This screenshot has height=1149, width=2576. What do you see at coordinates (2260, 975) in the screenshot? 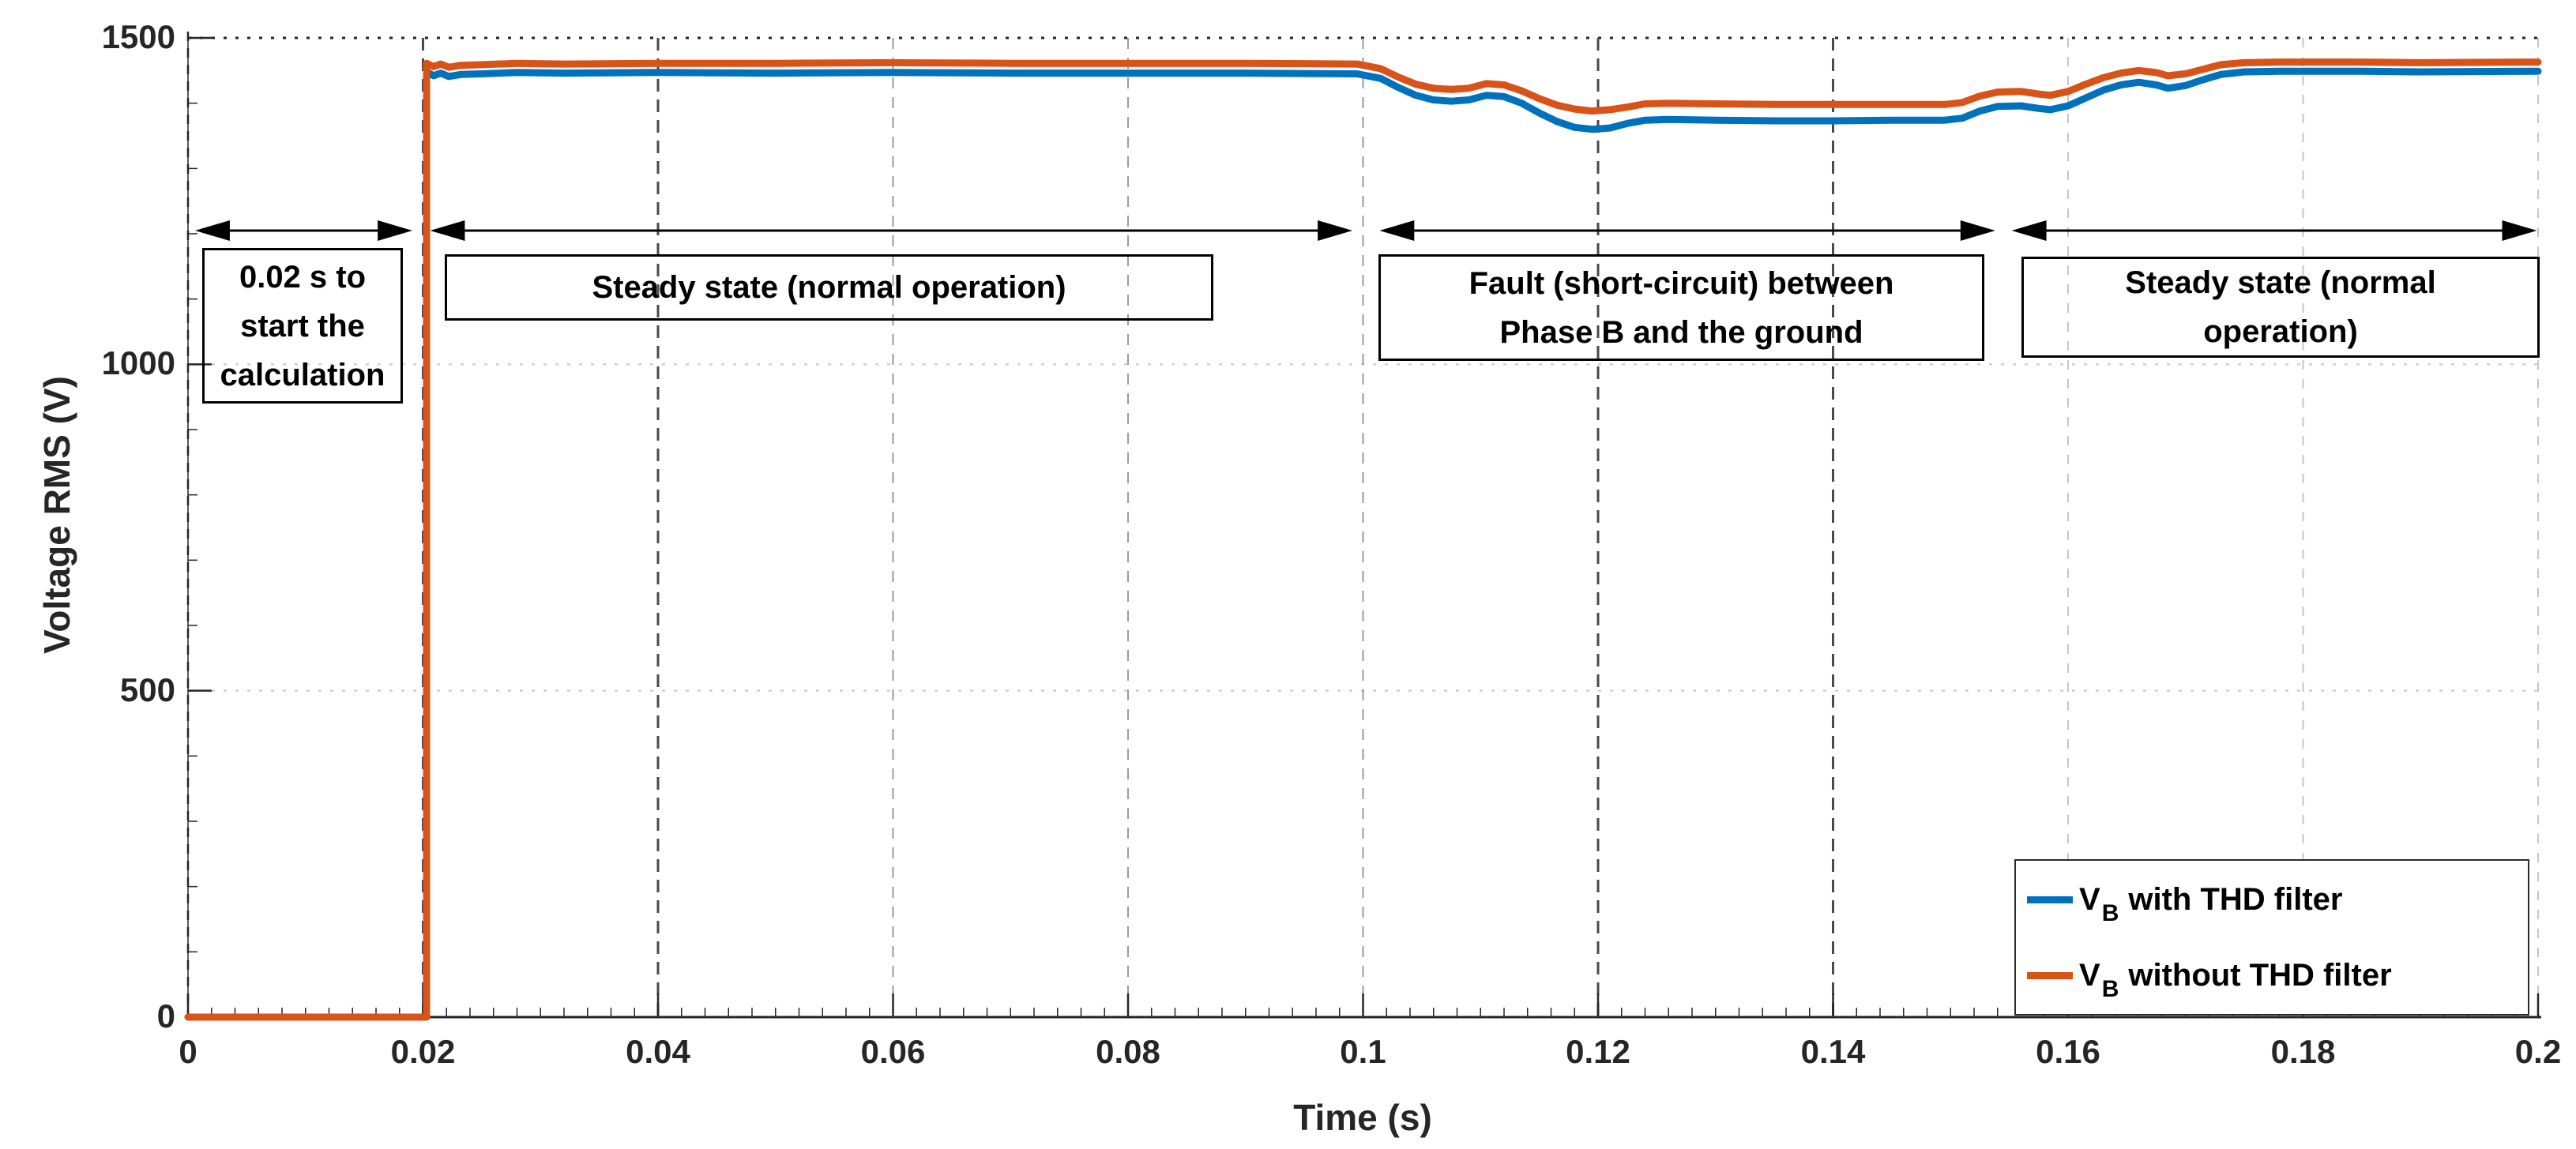
I see `legend-label-text: without THD filter` at bounding box center [2260, 975].